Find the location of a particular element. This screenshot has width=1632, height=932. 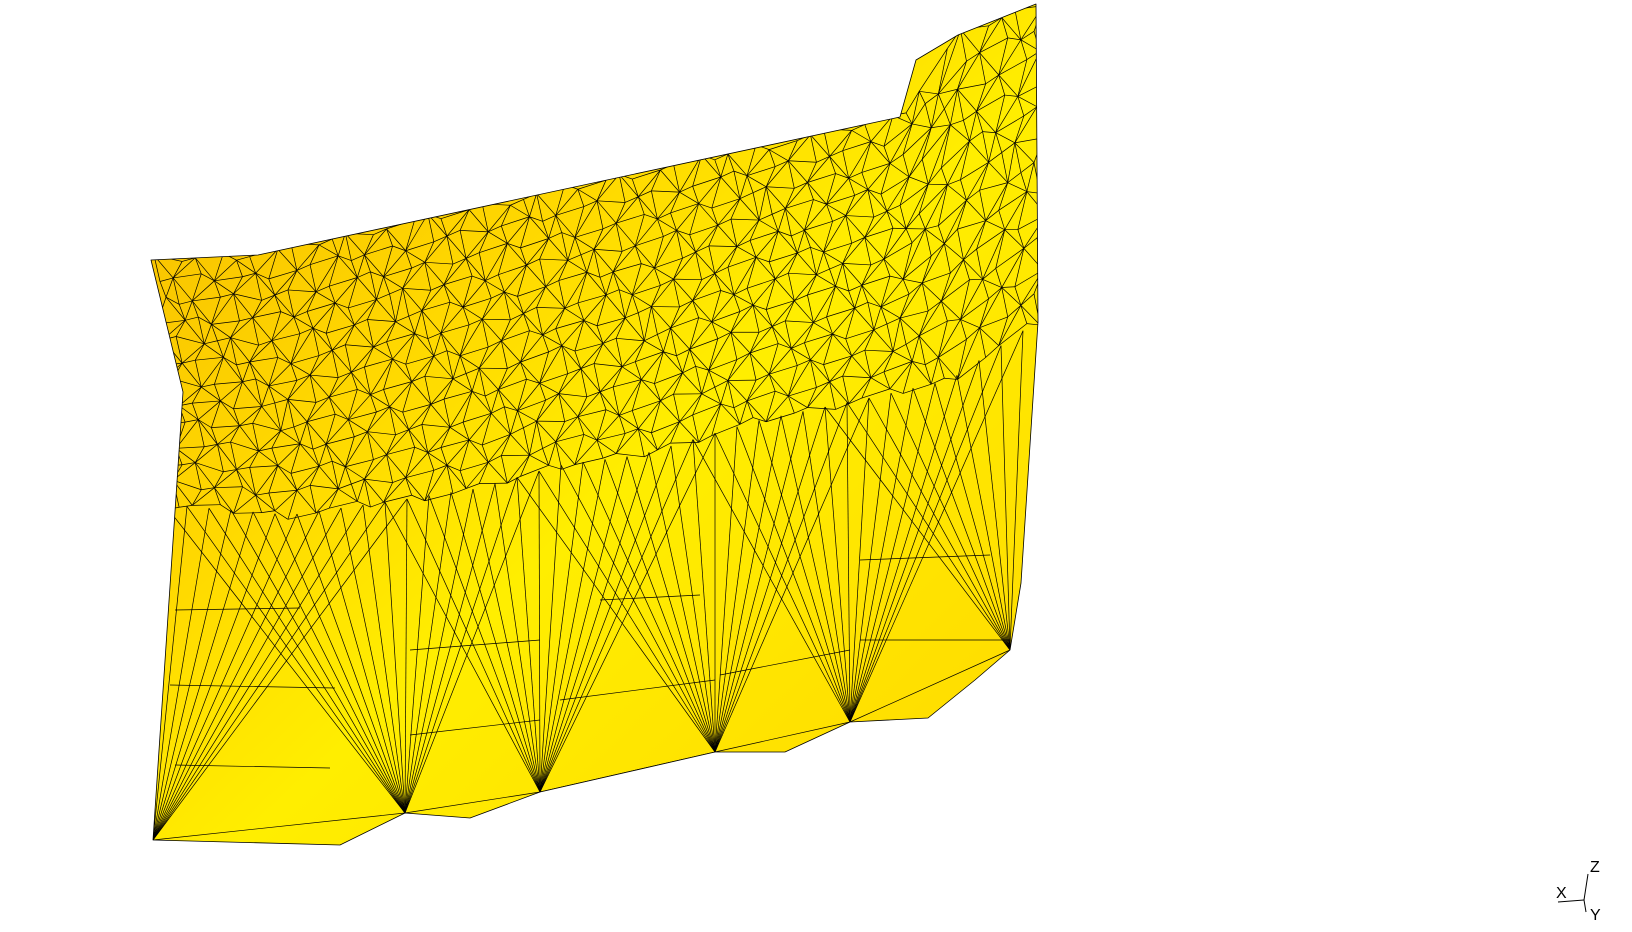

axis-orientation-triad: Z X Y is located at coordinates (1578, 891).